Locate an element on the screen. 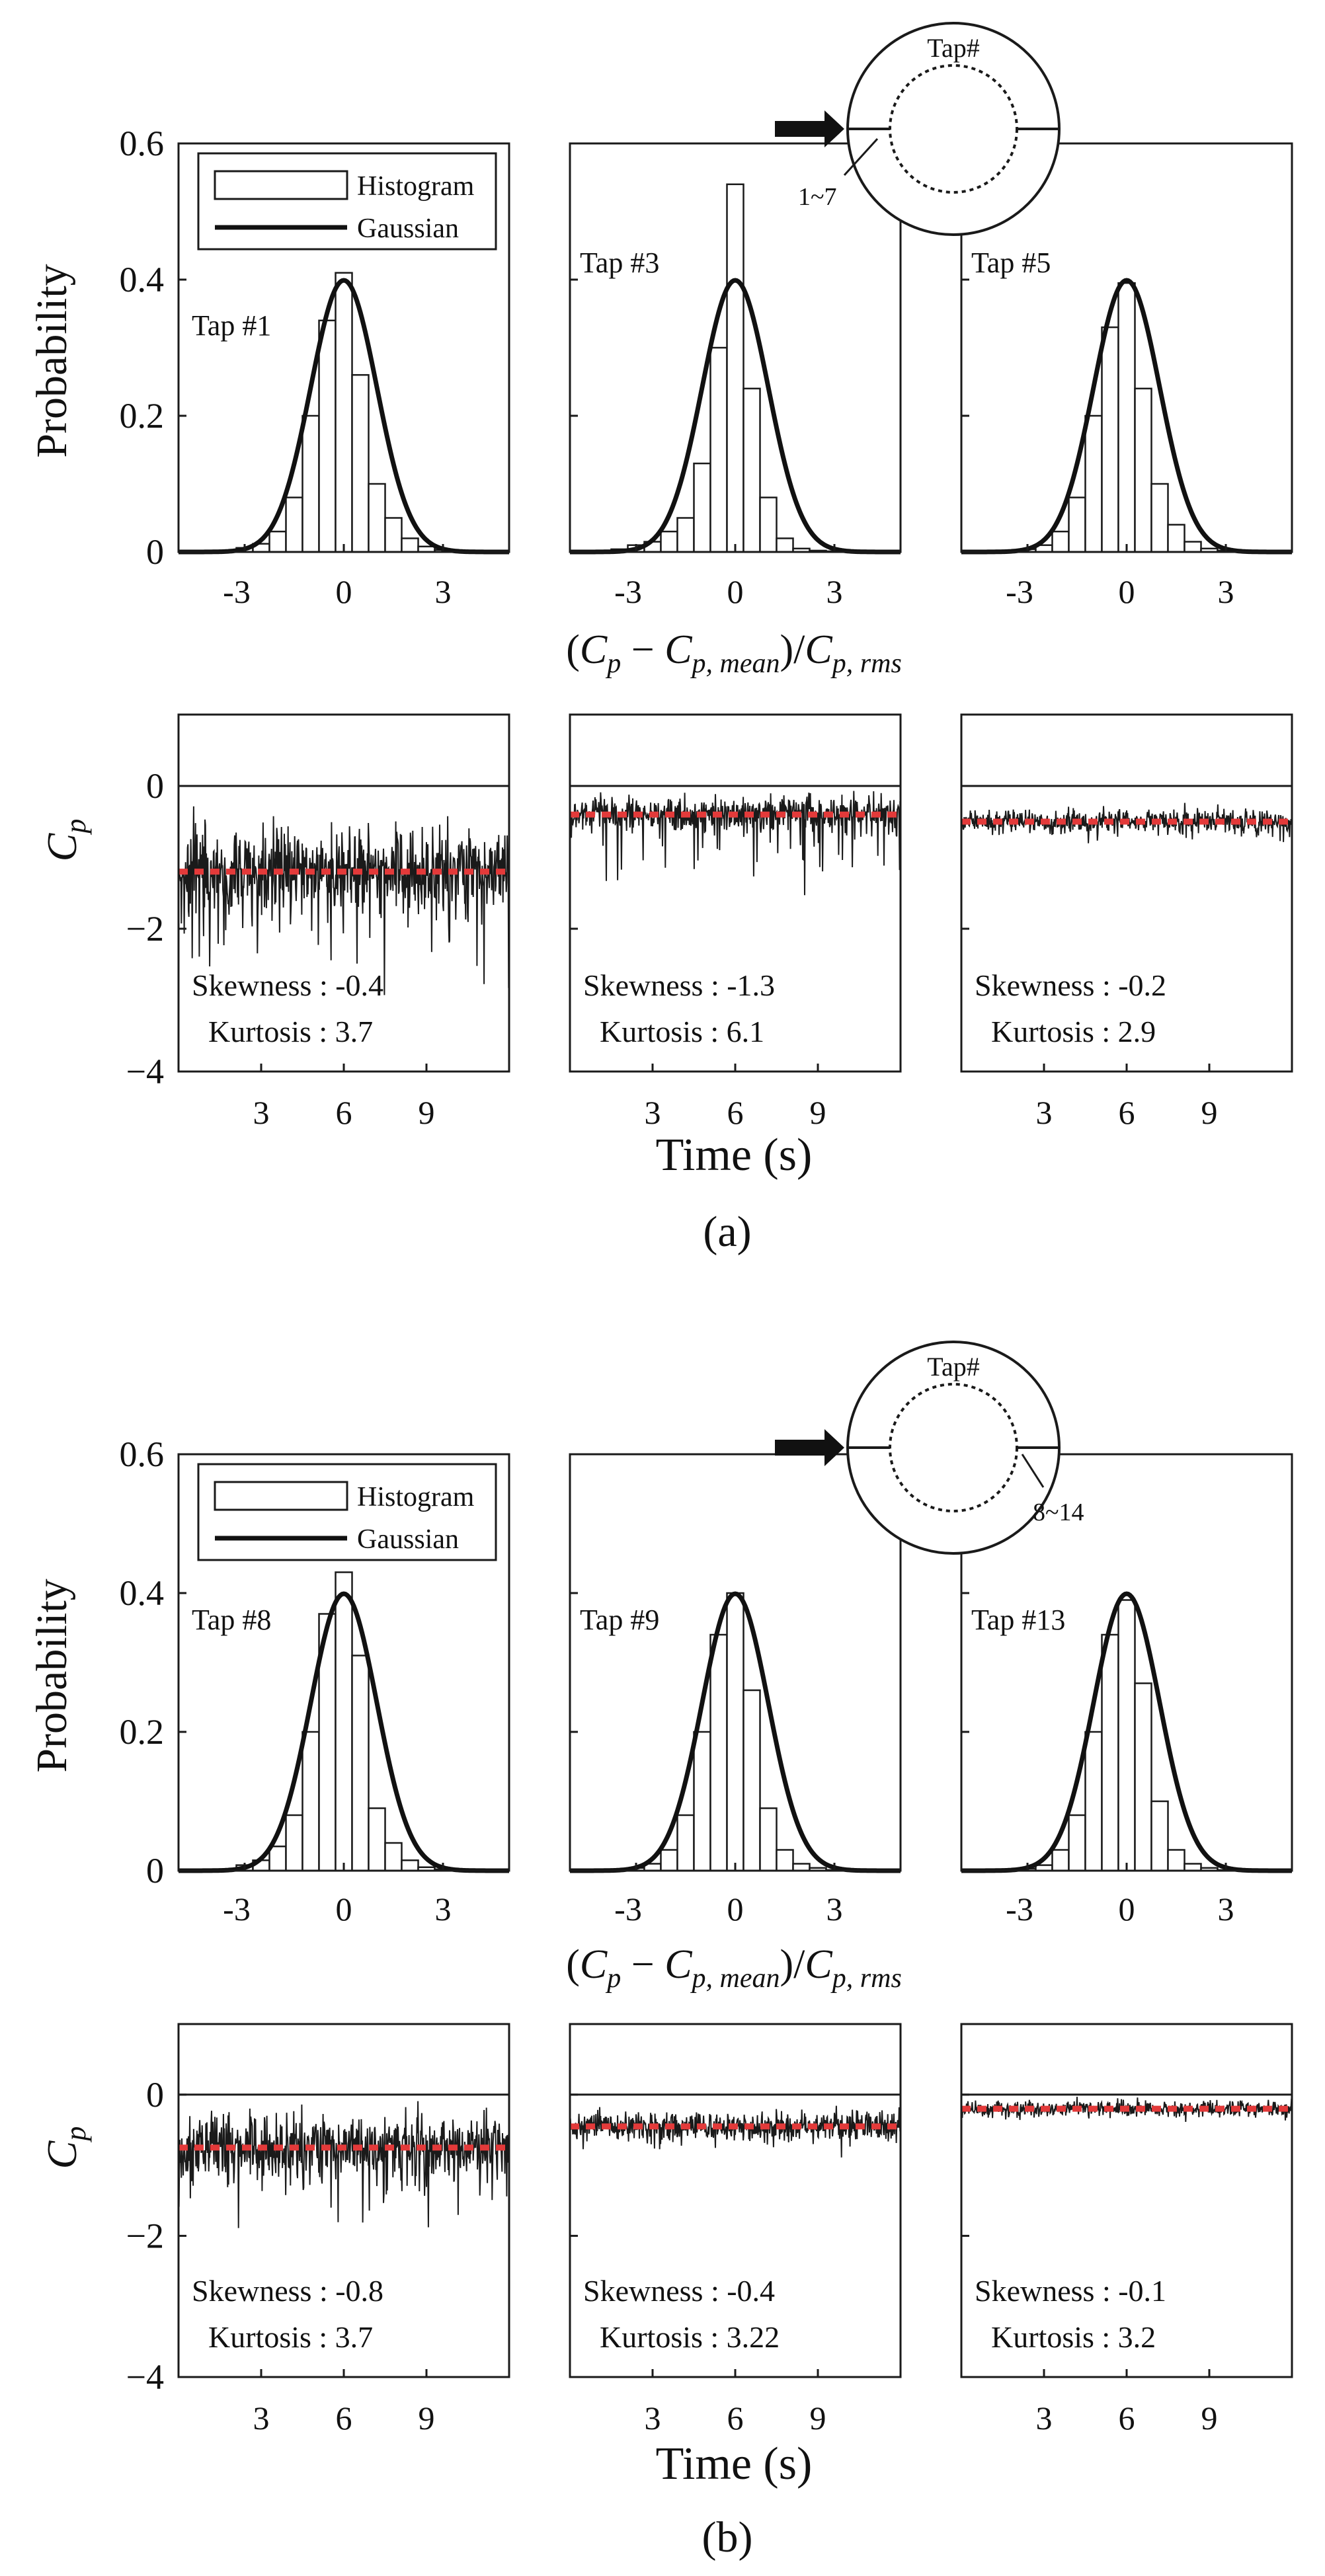  tap-label: Tap #9 is located at coordinates (619, 1620).